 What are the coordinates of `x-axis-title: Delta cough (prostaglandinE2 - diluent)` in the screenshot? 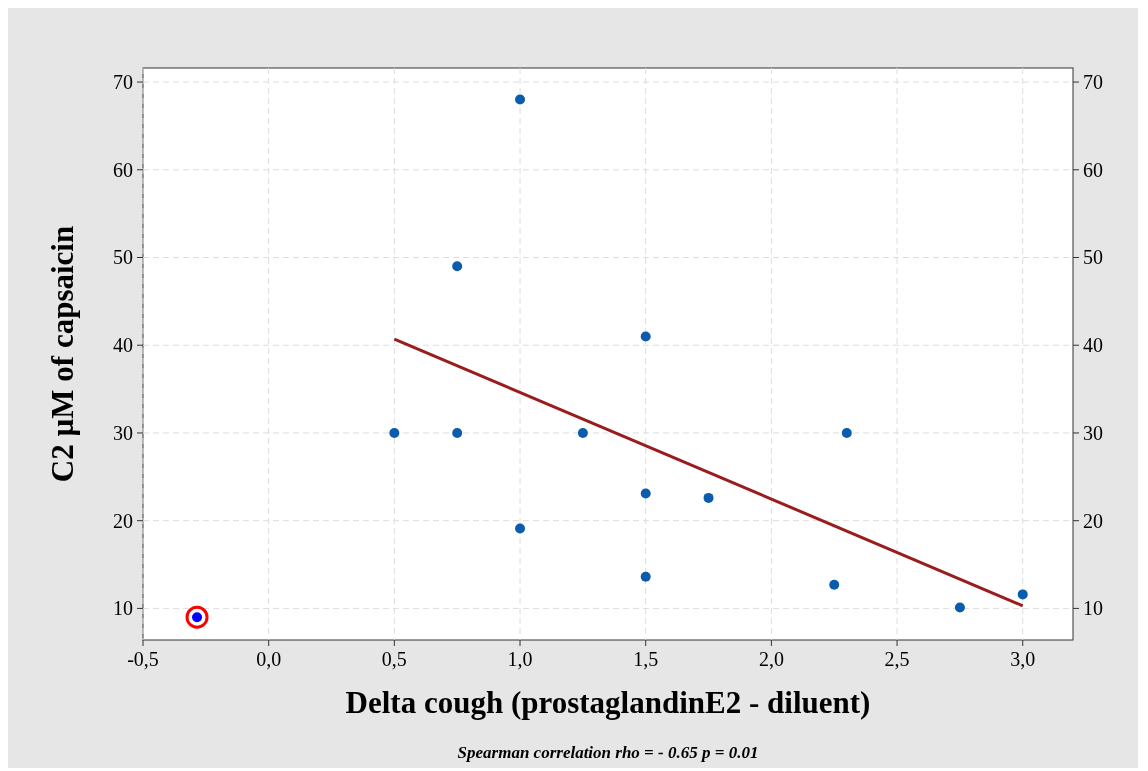 It's located at (608, 702).